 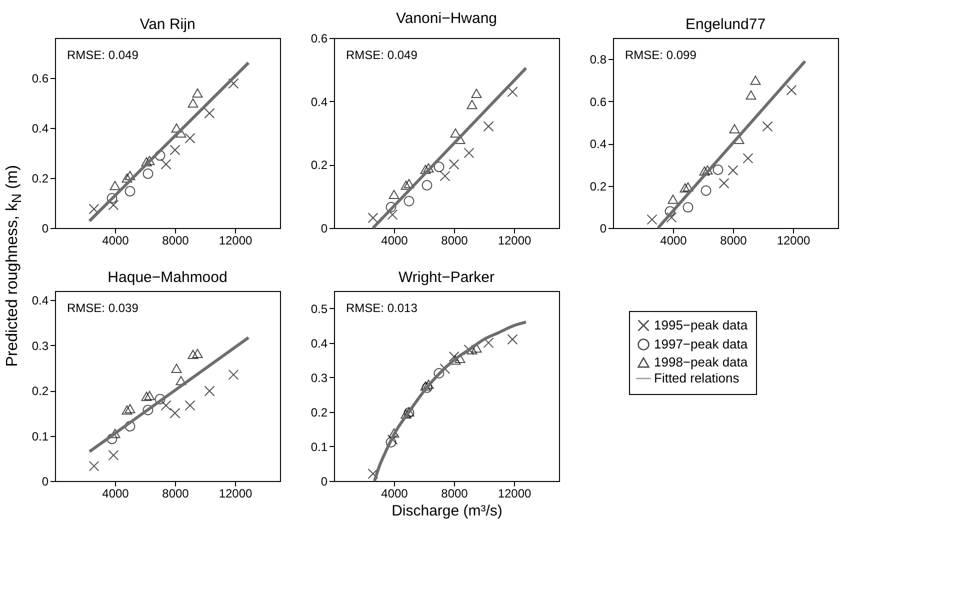 What do you see at coordinates (701, 362) in the screenshot?
I see `legend-label: 1998−peak data` at bounding box center [701, 362].